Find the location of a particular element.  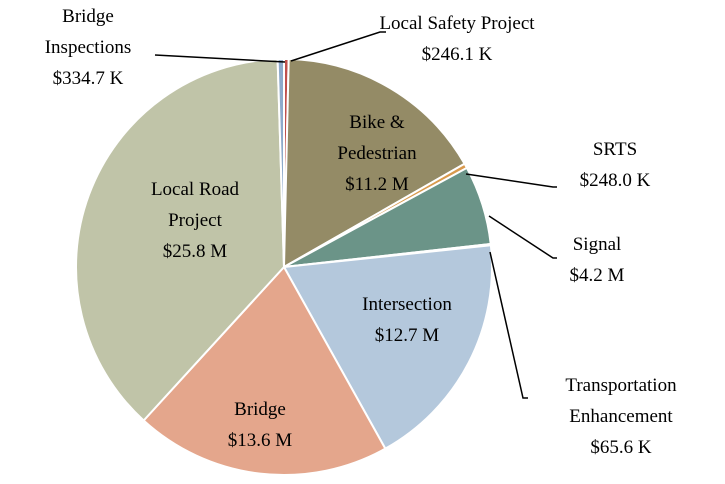

slice-label: Bike & Pedestrian $11.2 M is located at coordinates (377, 153).